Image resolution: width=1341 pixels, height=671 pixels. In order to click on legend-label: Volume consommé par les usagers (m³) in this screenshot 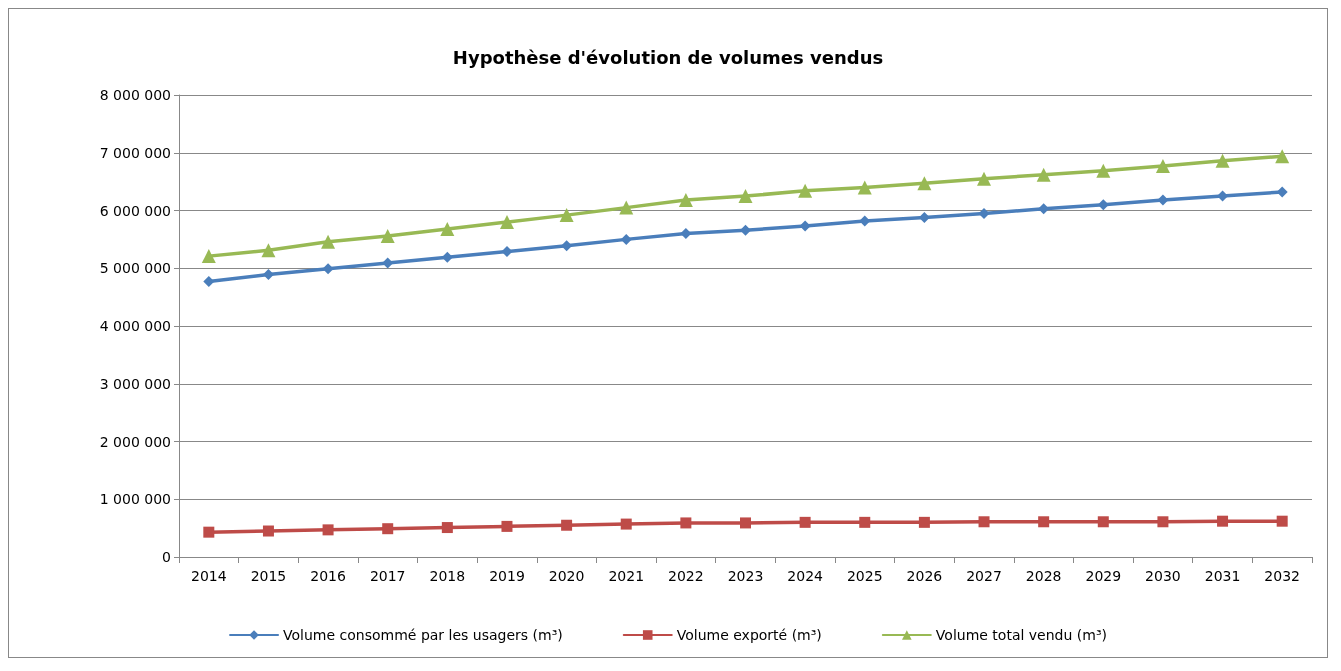, I will do `click(423, 635)`.